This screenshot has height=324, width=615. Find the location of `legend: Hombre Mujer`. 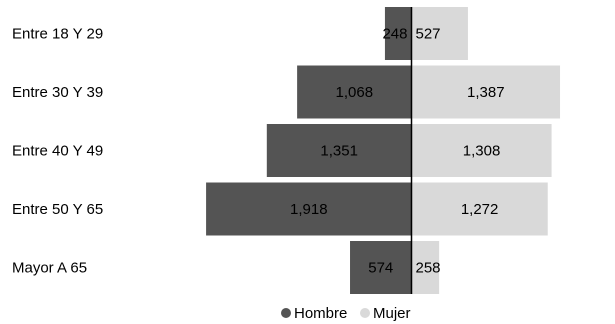

legend: Hombre Mujer is located at coordinates (346, 313).